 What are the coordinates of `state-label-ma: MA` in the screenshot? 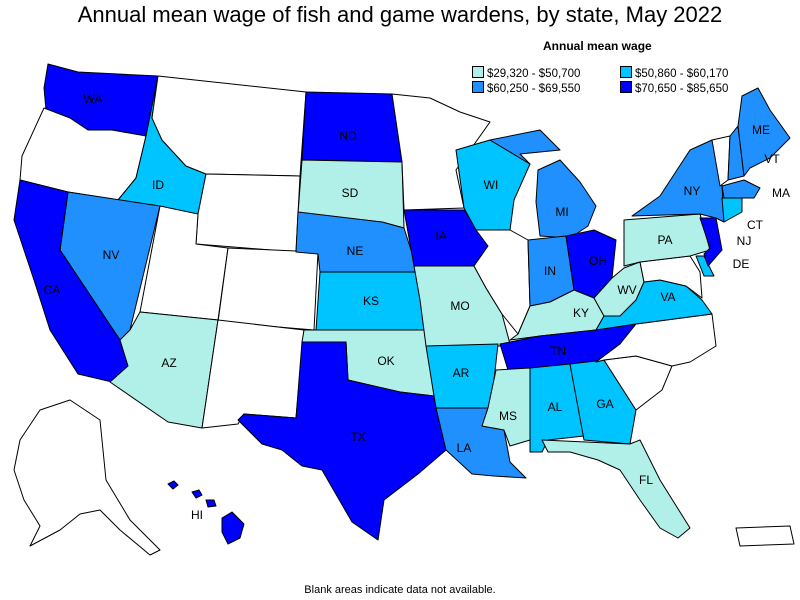 It's located at (781, 193).